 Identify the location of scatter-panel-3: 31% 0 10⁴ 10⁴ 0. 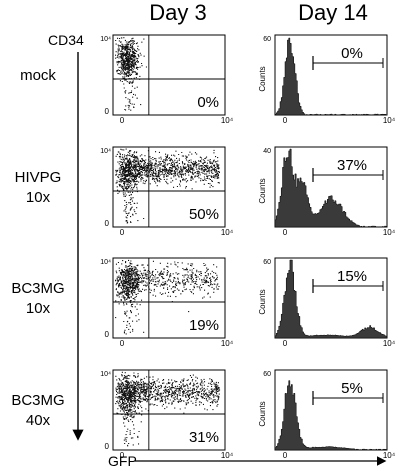
(167, 414).